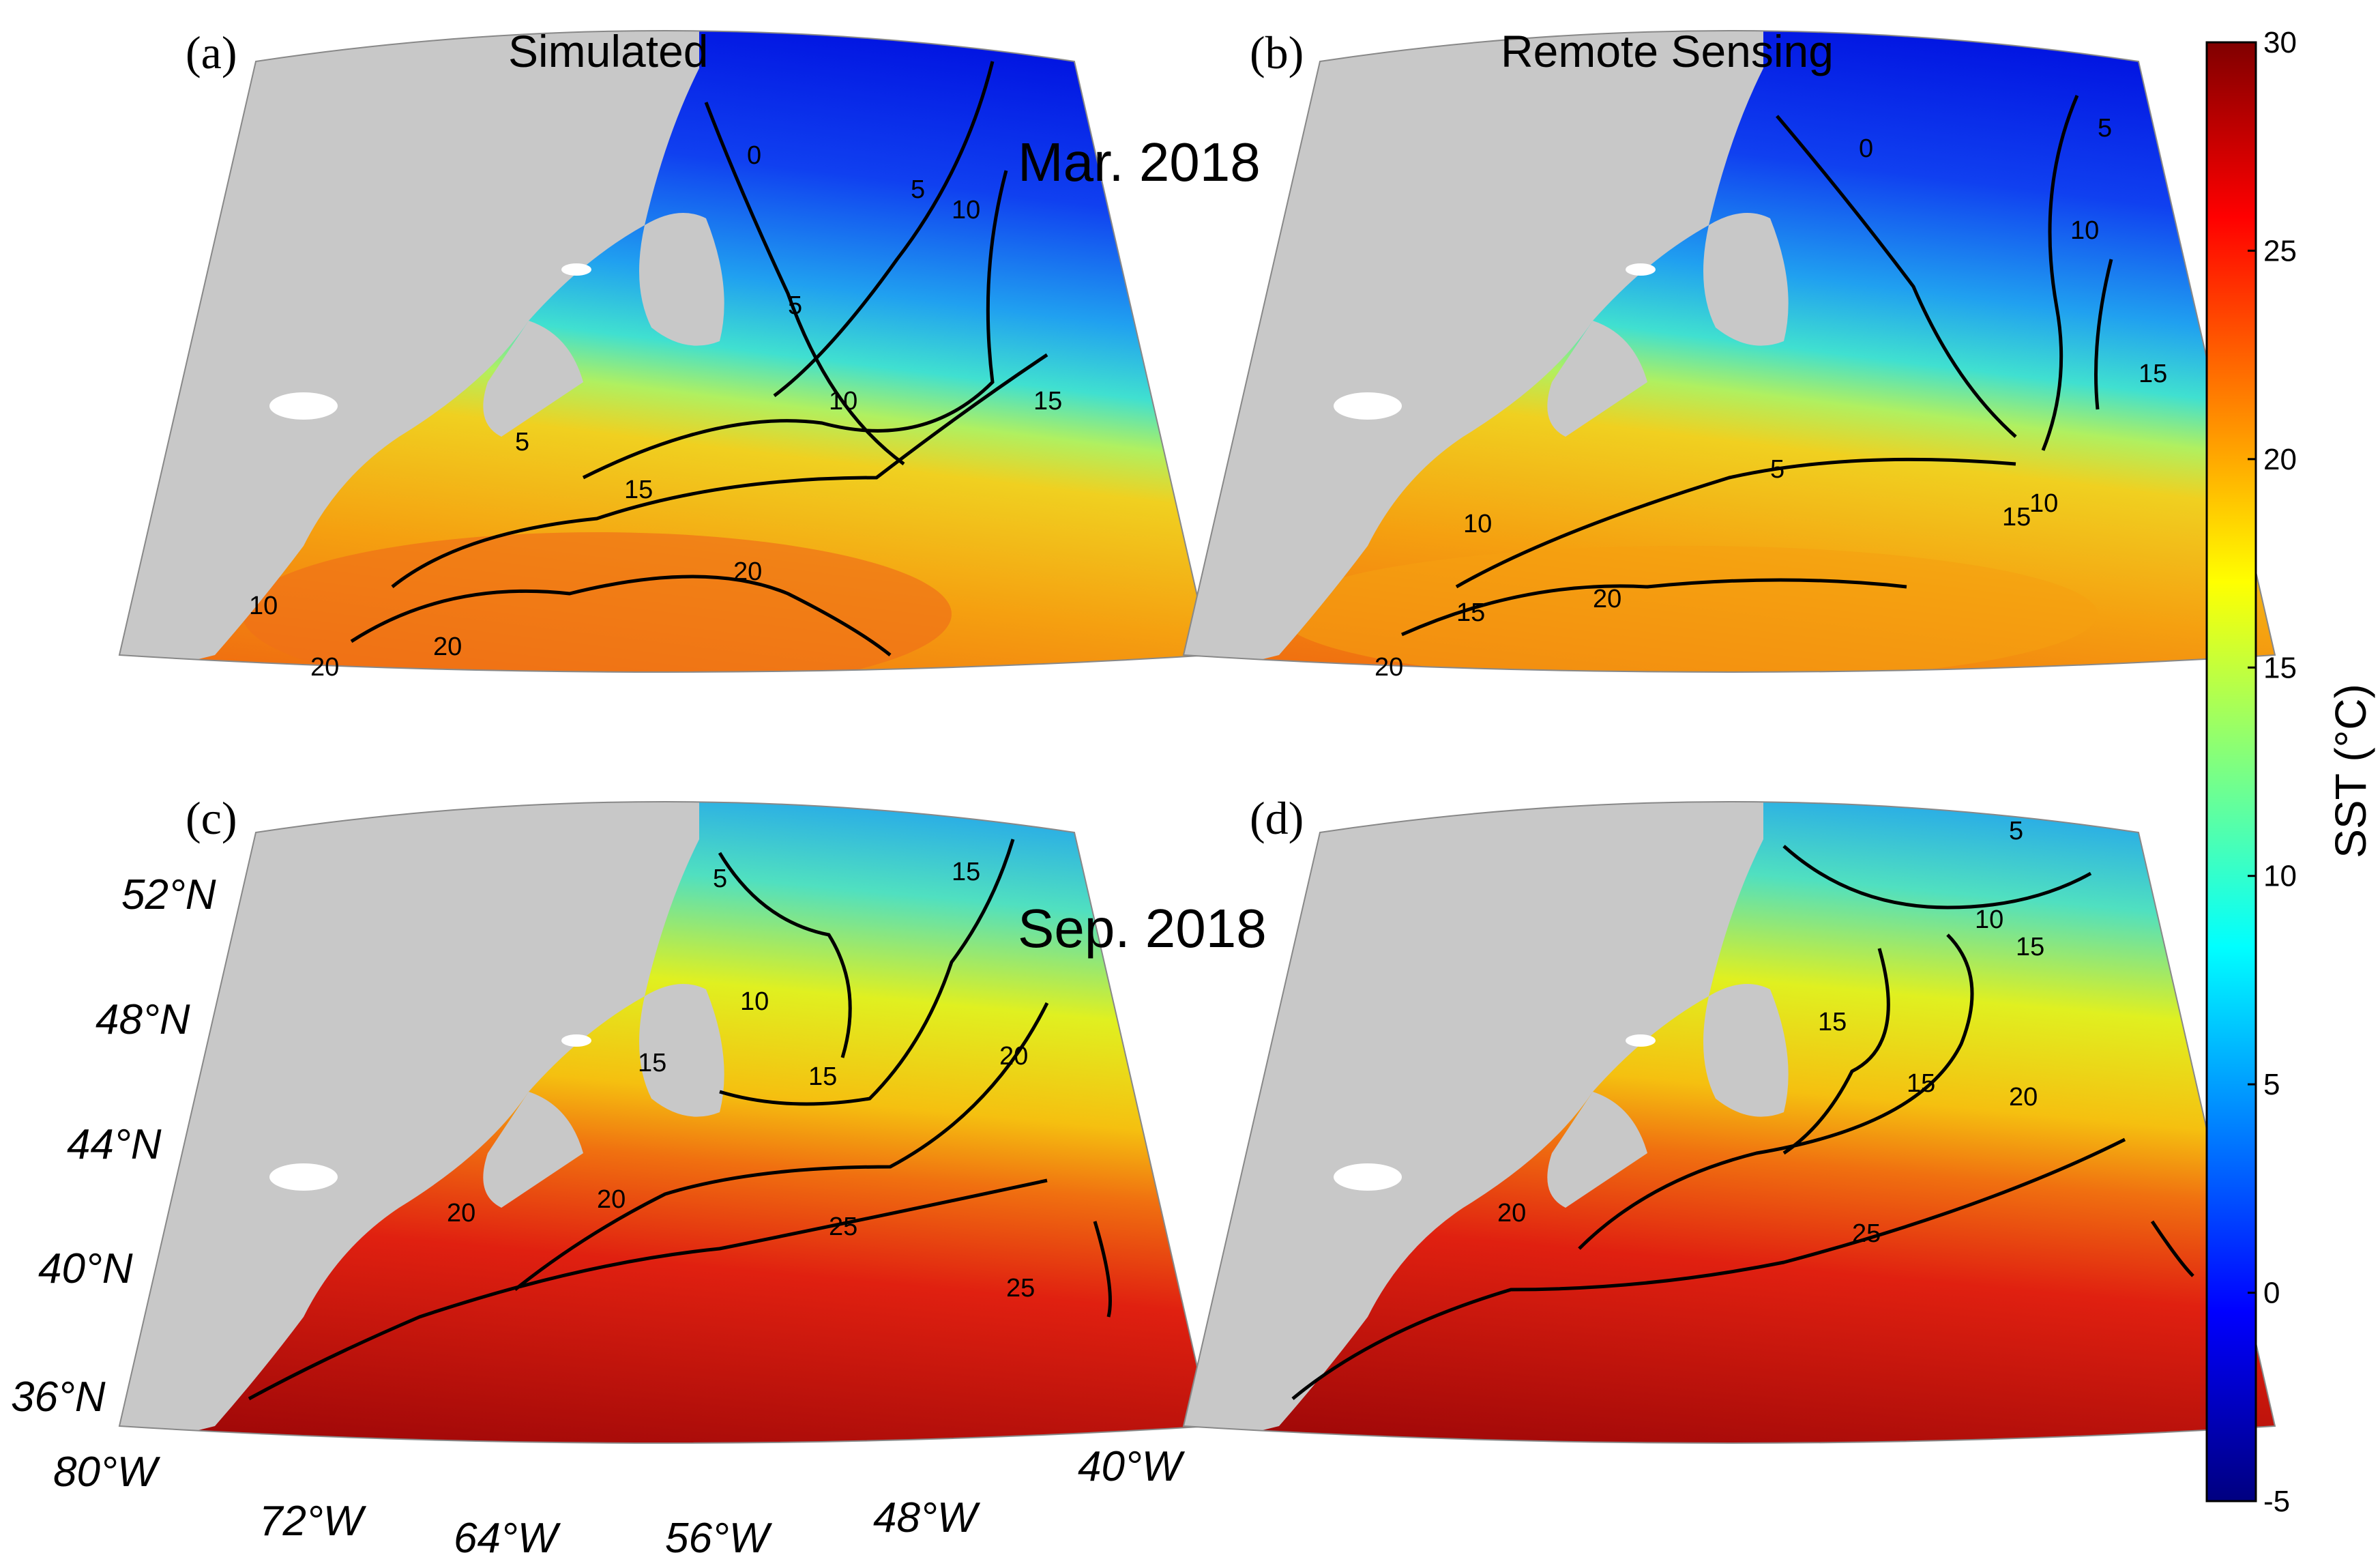 This screenshot has height=1568, width=2380. What do you see at coordinates (1277, 818) in the screenshot?
I see `panel-letter: (d)` at bounding box center [1277, 818].